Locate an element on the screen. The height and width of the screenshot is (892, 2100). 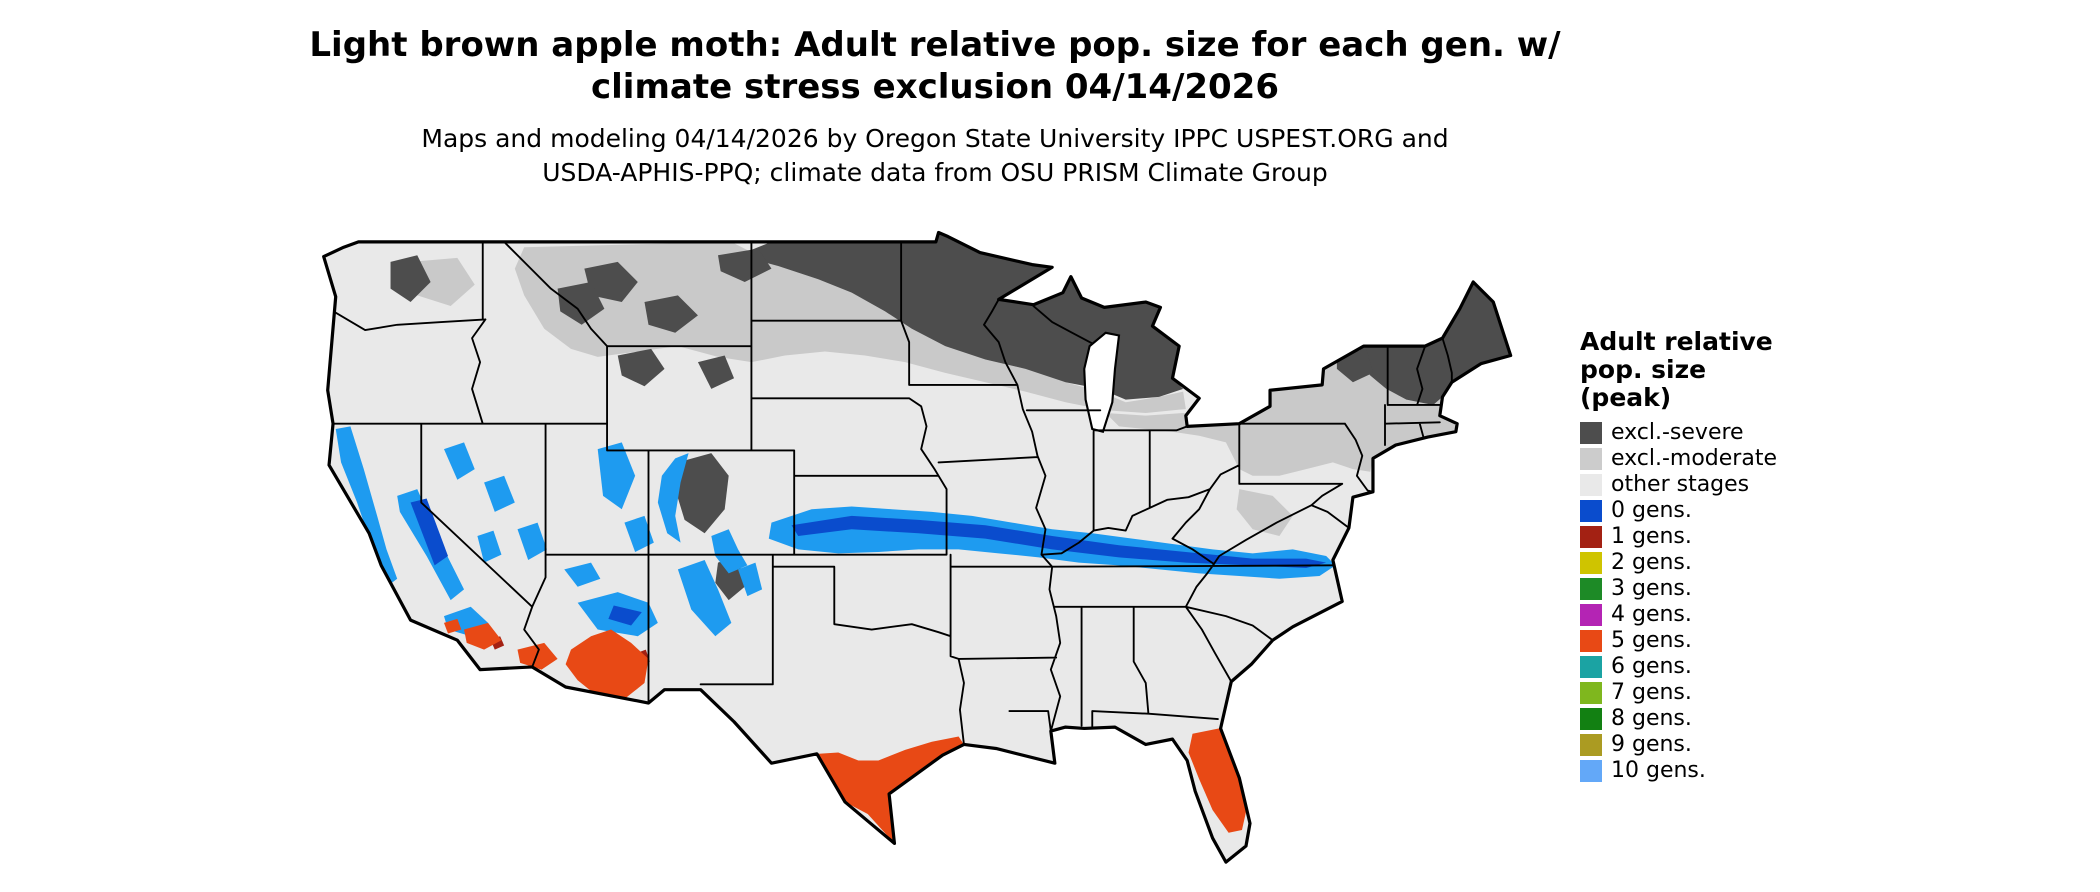
legend-item-label: 2 gens. is located at coordinates (1651, 562).